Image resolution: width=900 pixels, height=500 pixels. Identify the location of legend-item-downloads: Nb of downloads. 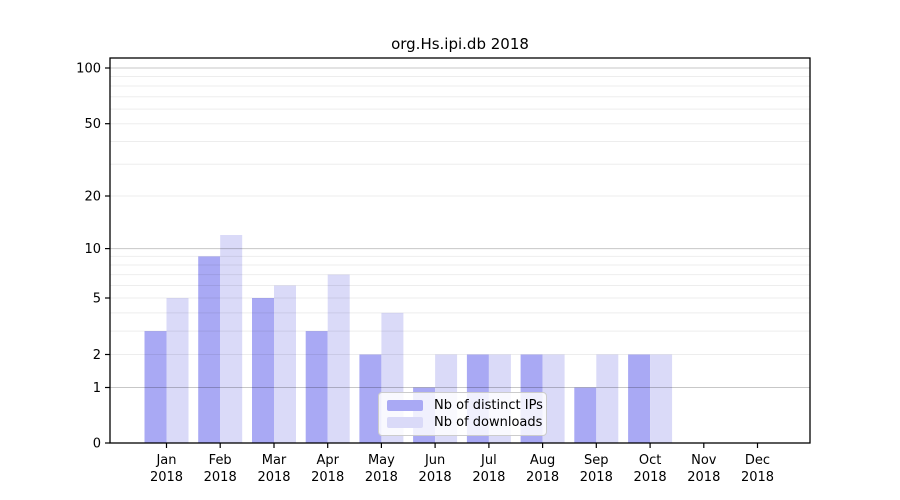
(464, 422).